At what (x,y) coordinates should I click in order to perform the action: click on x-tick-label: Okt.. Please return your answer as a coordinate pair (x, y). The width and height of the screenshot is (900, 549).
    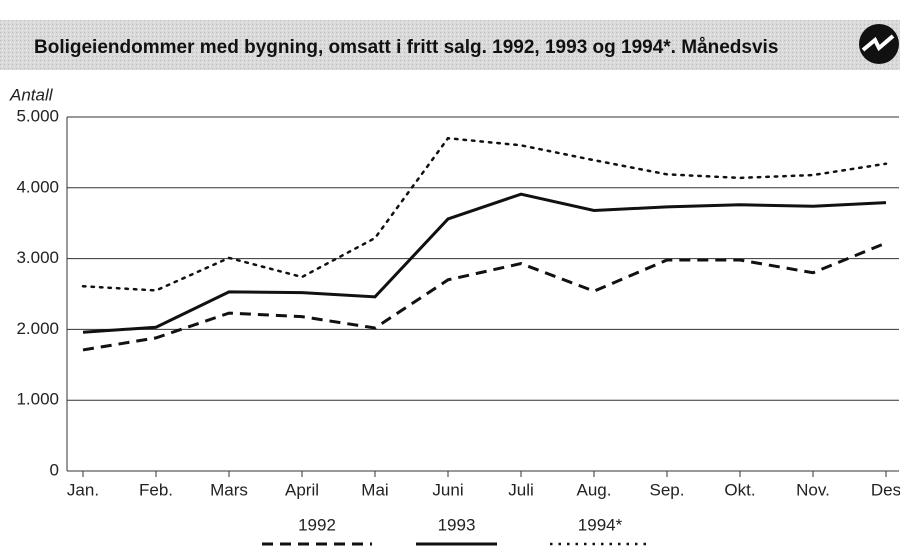
    Looking at the image, I should click on (739, 489).